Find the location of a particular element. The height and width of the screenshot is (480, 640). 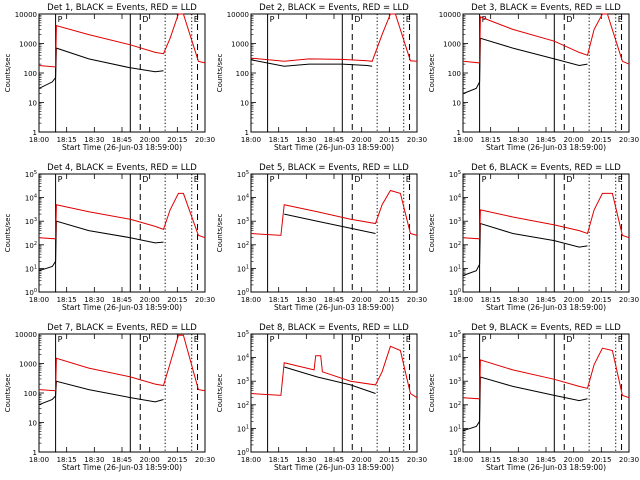

chart-title: Det 2, BLACK = Events, RED = LLD is located at coordinates (334, 8).